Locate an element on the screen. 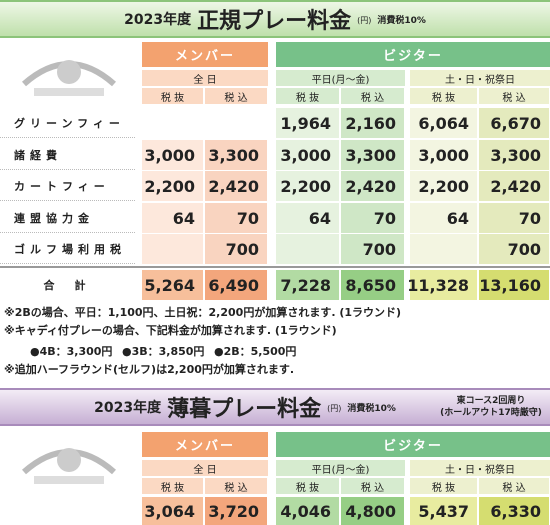 This screenshot has height=525, width=550. regular-header-bar: 2023年度 正規プレー料金 (円) 消費税10% is located at coordinates (275, 19).